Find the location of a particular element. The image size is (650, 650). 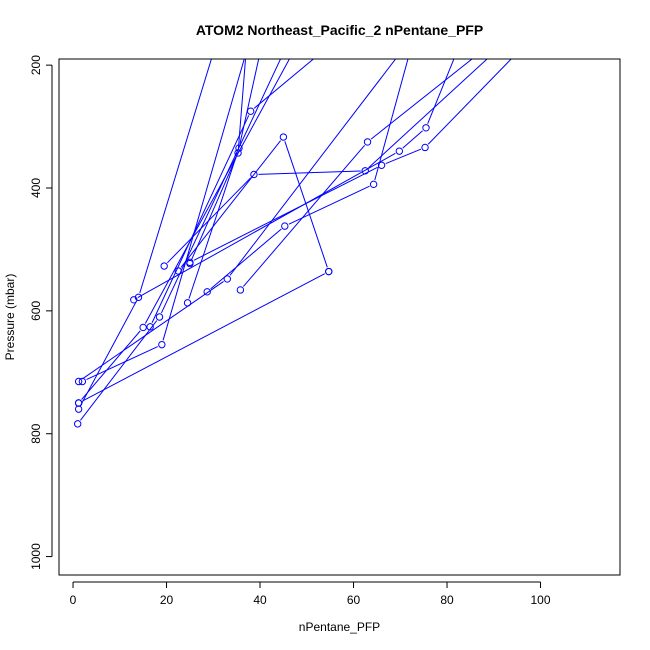

y-tick-label: 800 is located at coordinates (36, 433).